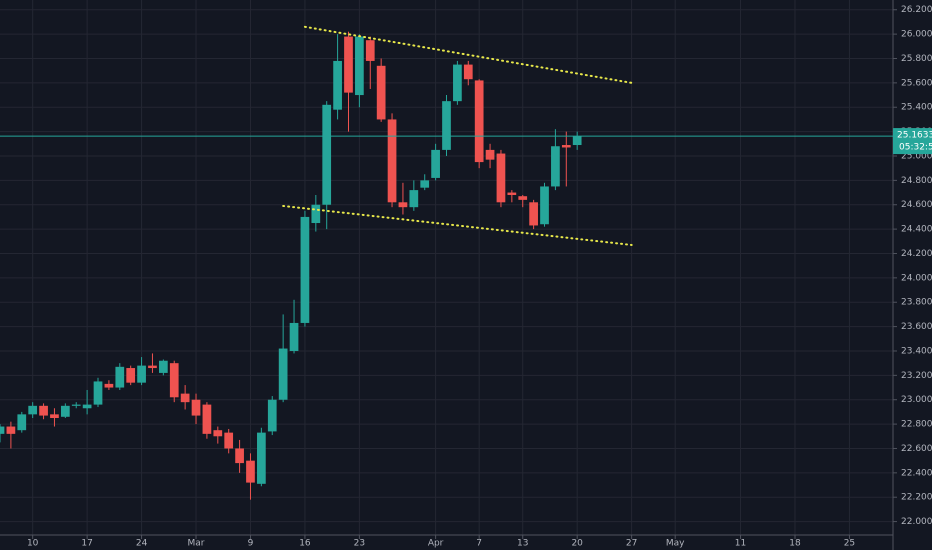 This screenshot has height=550, width=932. I want to click on y-tick-label: 23.60000, so click(916, 327).